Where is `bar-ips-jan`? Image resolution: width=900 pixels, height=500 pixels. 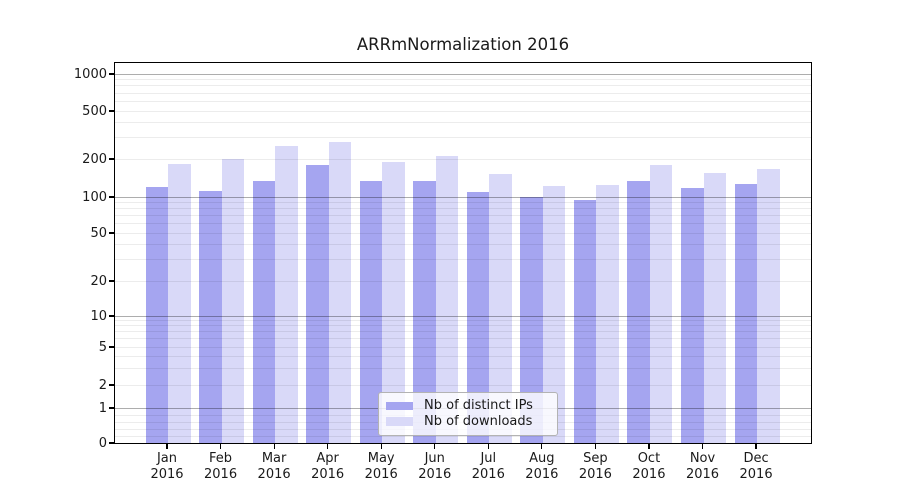 bar-ips-jan is located at coordinates (156, 315).